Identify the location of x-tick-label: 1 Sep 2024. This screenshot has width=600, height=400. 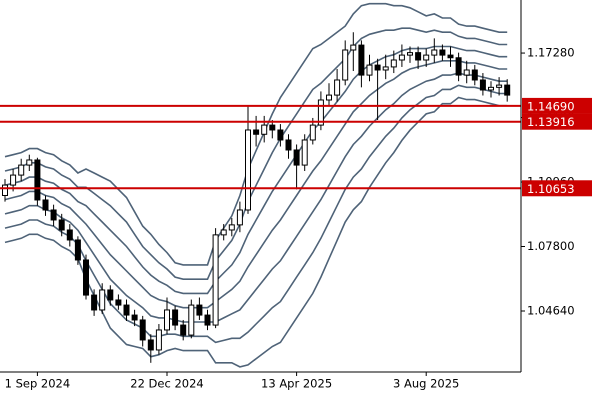
(38, 384).